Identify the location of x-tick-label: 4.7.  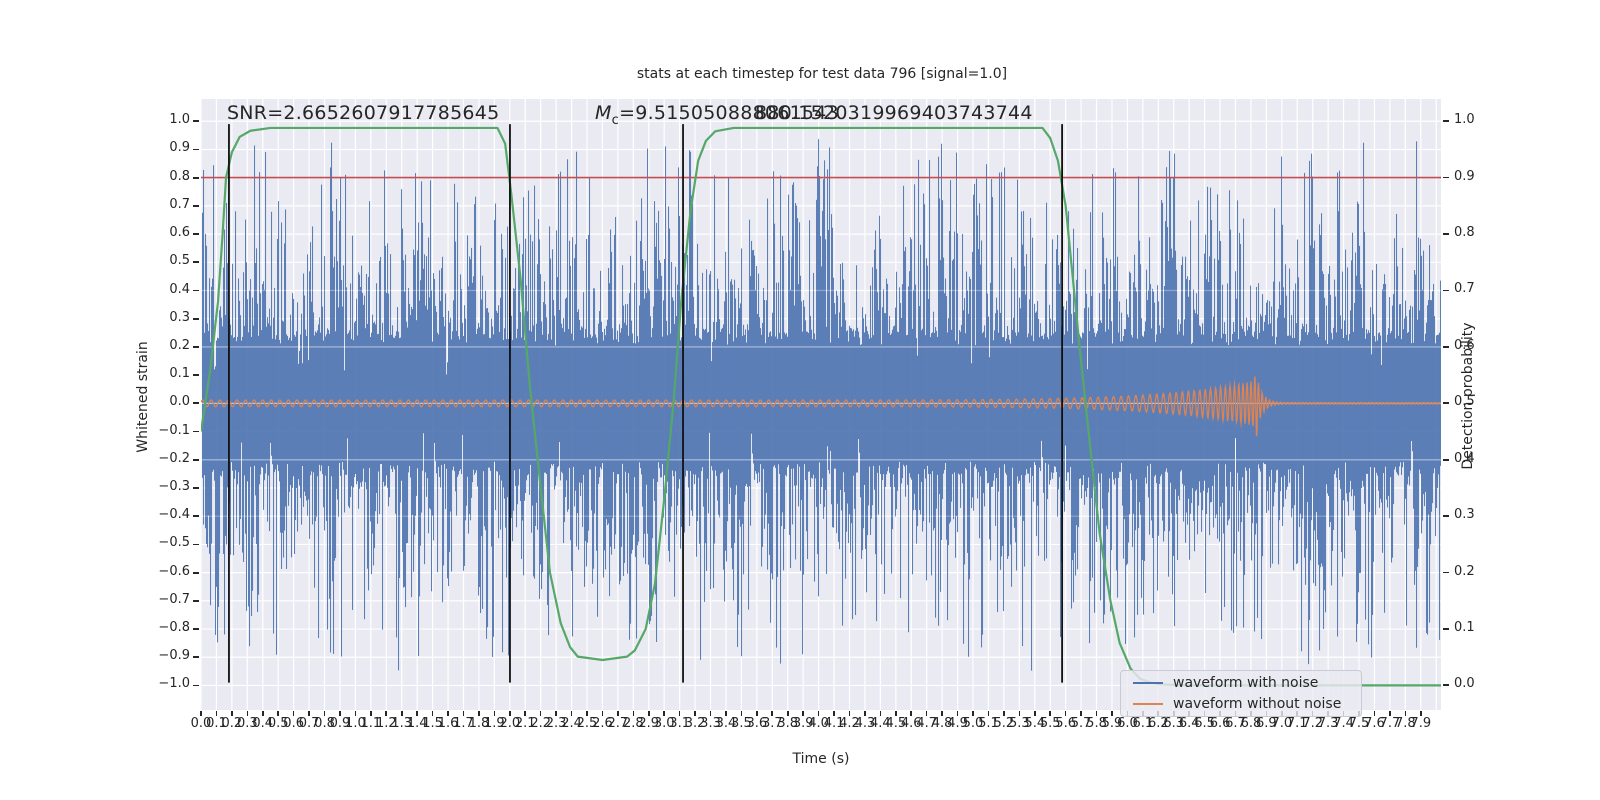
(927, 723).